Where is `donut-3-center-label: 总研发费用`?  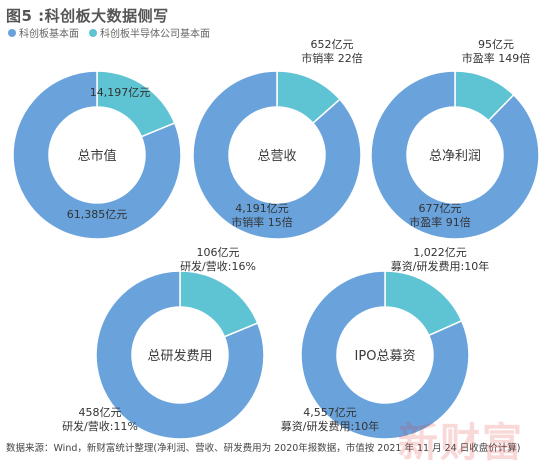
donut-3-center-label: 总研发费用 is located at coordinates (179, 356).